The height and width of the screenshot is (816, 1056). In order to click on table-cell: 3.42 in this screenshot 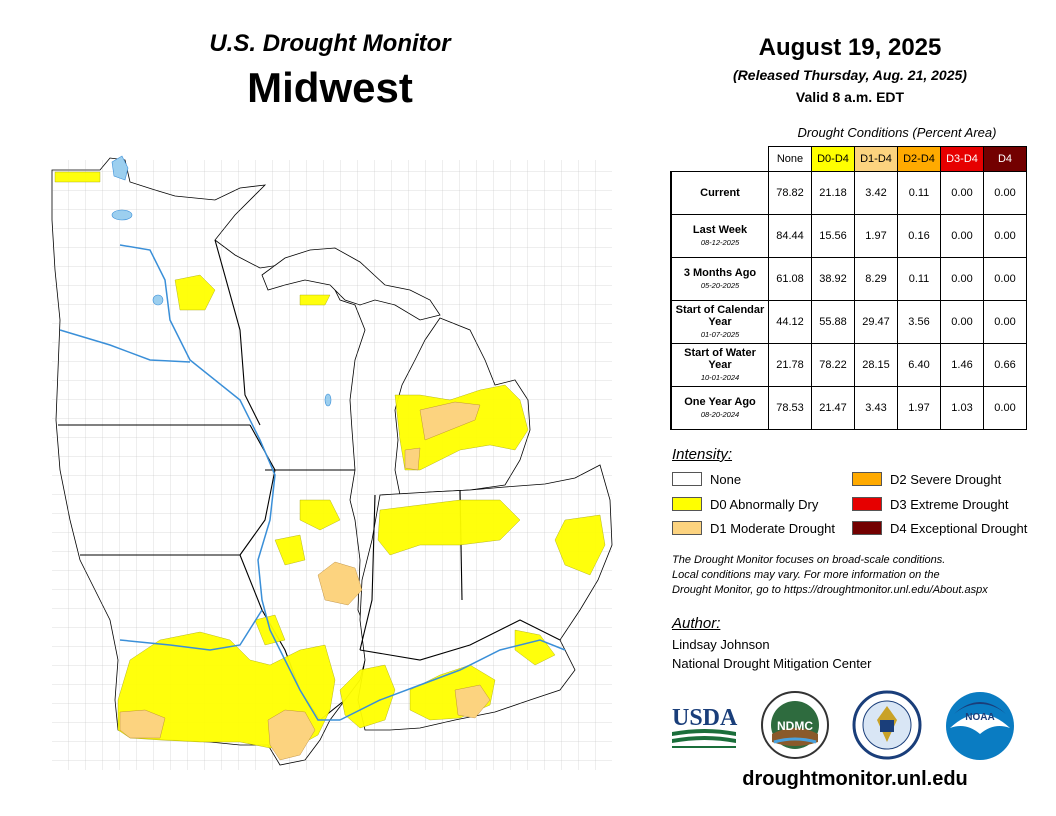, I will do `click(876, 193)`.